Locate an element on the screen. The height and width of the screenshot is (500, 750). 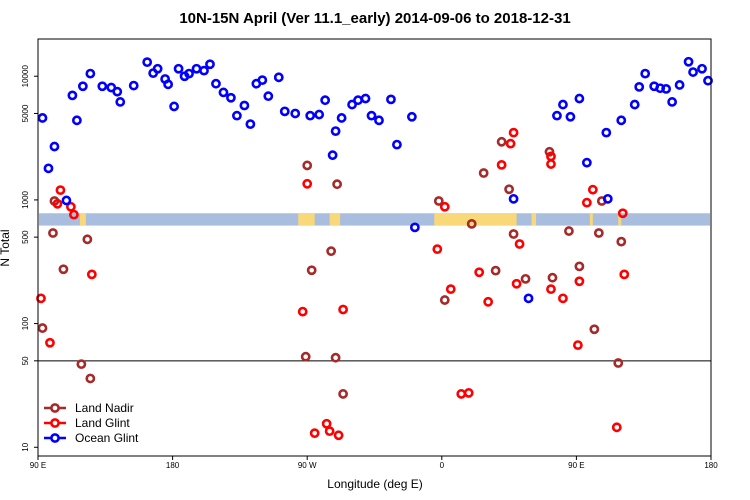
y-axis-ticks: 10 50 100 500 1000 5000 10000 is located at coordinates (29, 258).